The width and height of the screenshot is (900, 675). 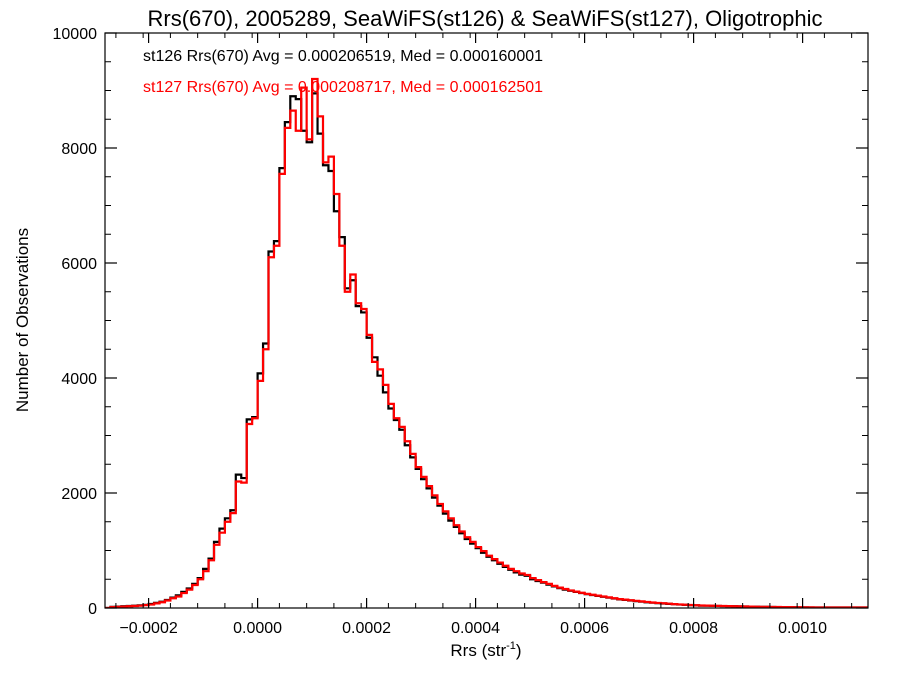 I want to click on x-tick-label: 0.0000, so click(x=257, y=628).